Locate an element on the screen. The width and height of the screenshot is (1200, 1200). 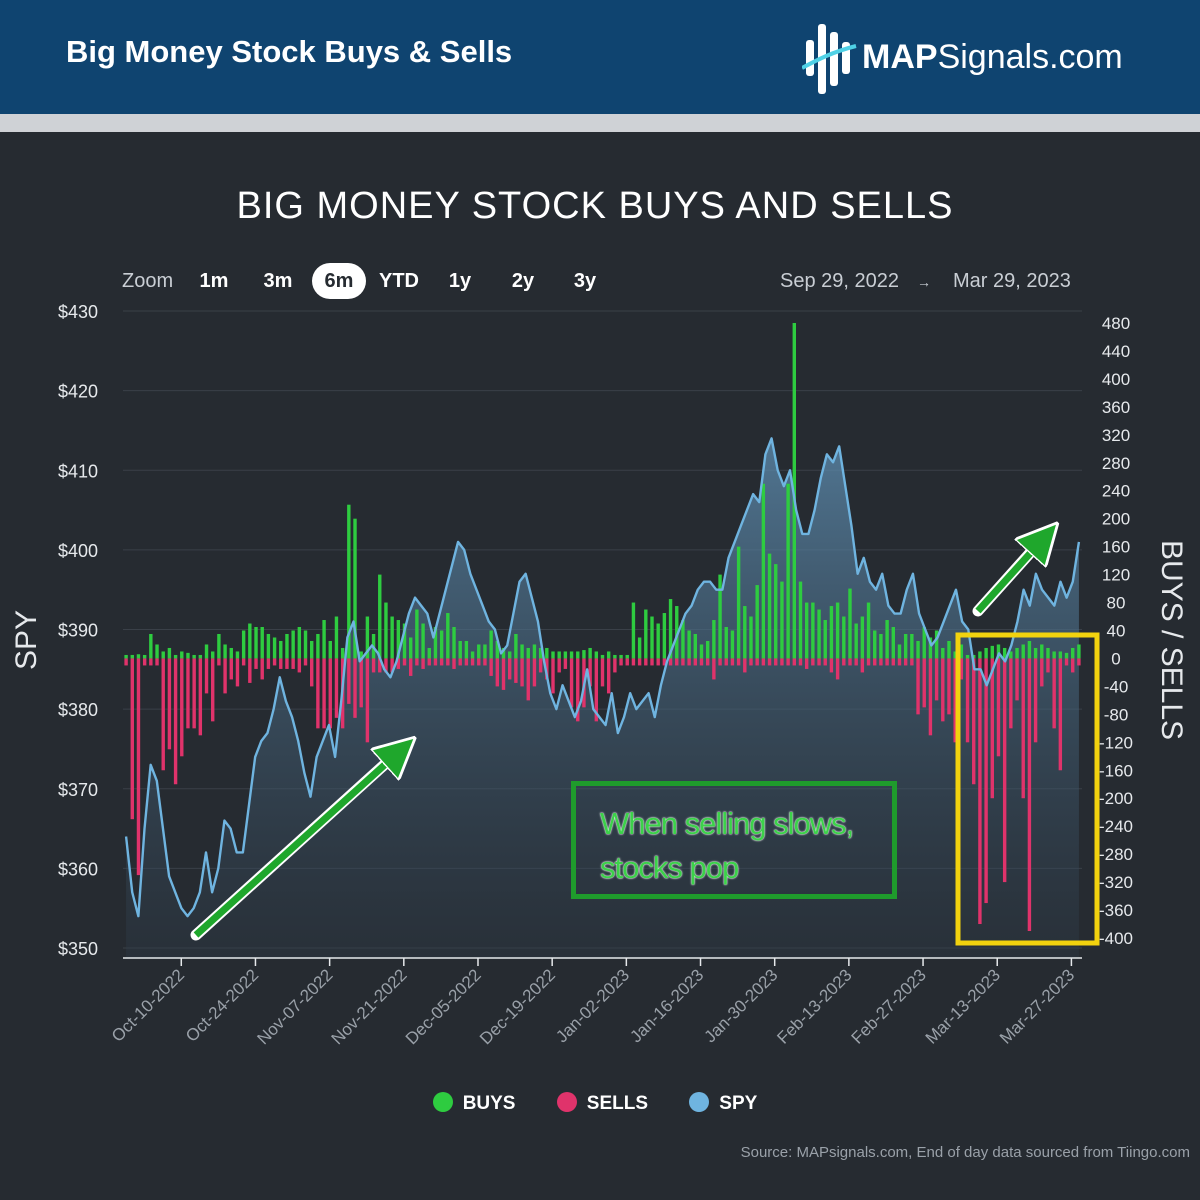
zoom-6m-button: 6m is located at coordinates (339, 281).